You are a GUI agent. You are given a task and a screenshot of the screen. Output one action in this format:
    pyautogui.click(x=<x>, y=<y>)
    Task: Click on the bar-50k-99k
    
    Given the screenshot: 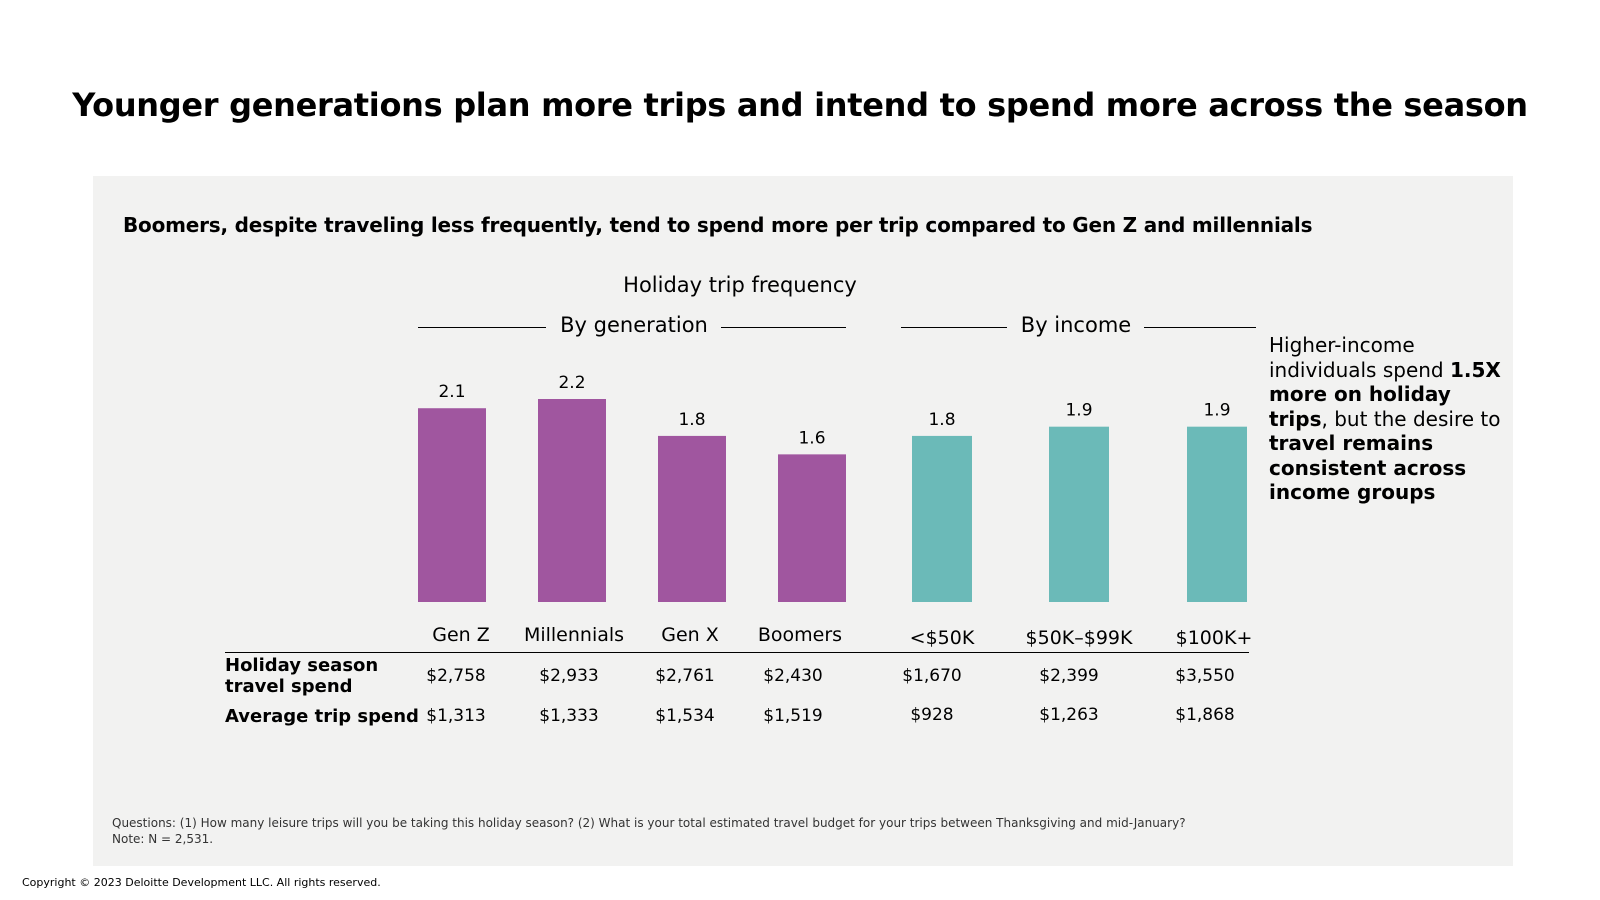 What is the action you would take?
    pyautogui.click(x=1079, y=514)
    